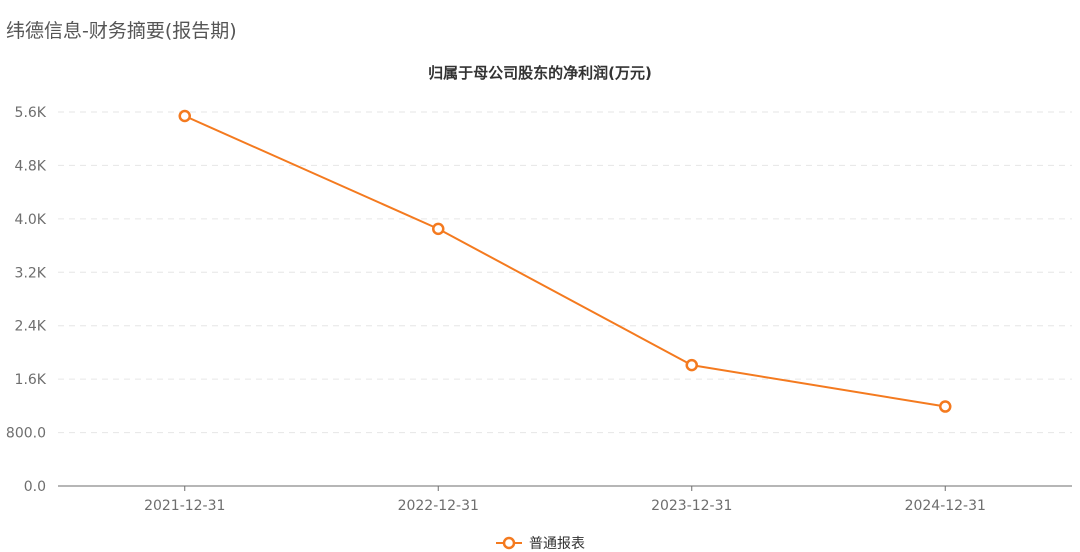 The height and width of the screenshot is (552, 1080). I want to click on y-tick-label: 800.0, so click(26, 434).